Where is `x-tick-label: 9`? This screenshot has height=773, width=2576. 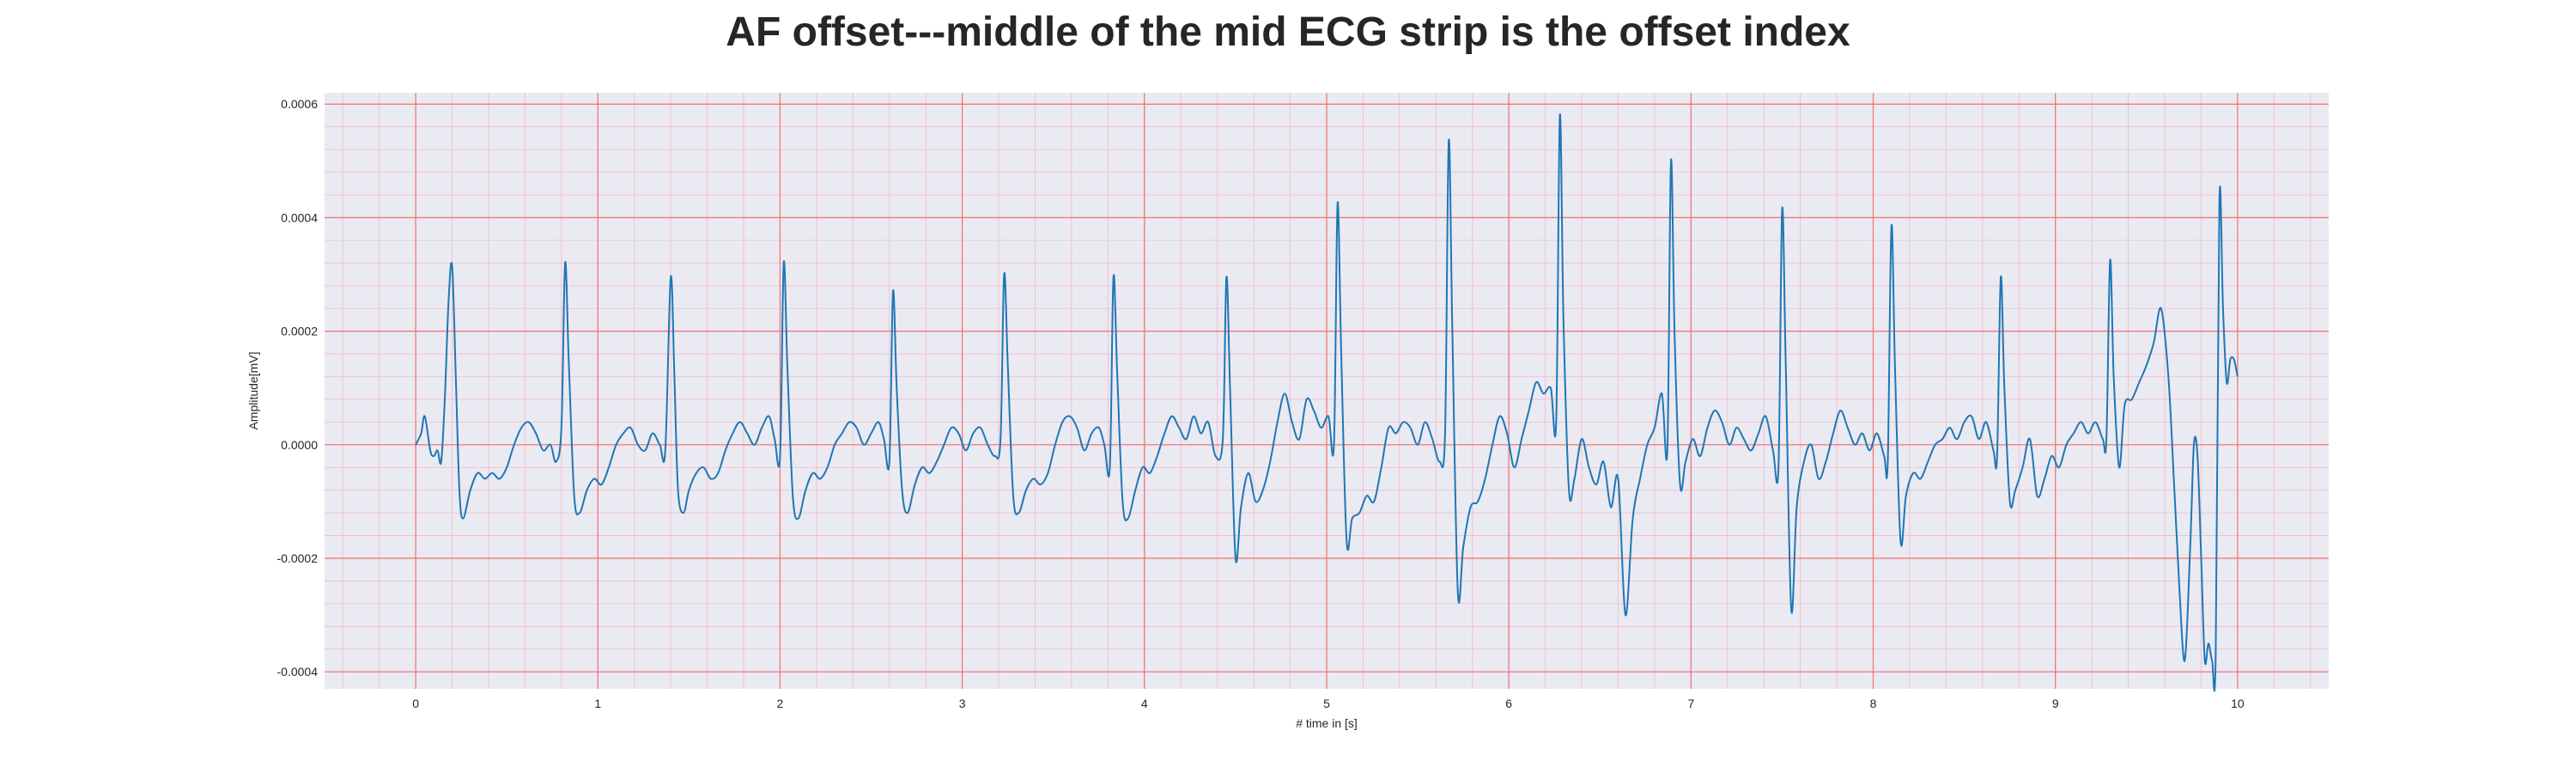
x-tick-label: 9 is located at coordinates (2055, 703).